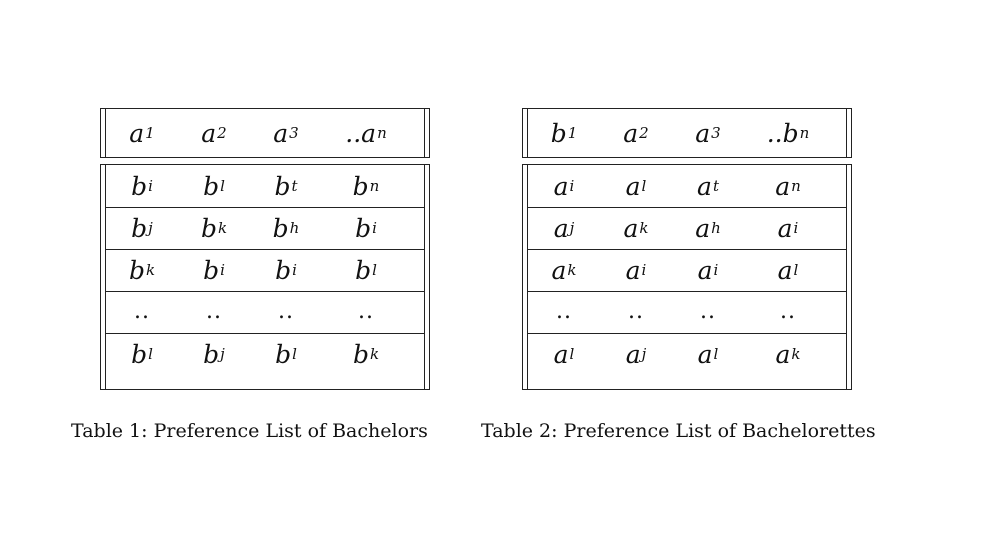  Describe the element at coordinates (249, 431) in the screenshot. I see `table-1-caption: Table 1: Preference List of Bachelors` at that location.